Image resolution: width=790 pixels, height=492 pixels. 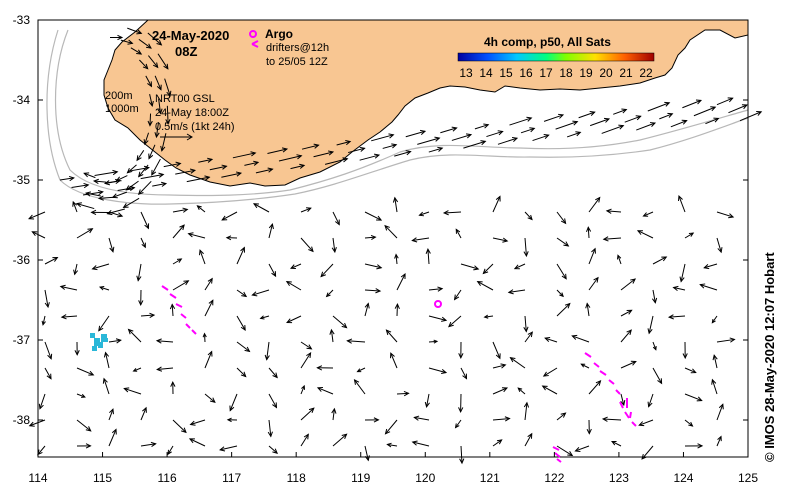 I want to click on colorbar-tick-label: 15, so click(x=506, y=73).